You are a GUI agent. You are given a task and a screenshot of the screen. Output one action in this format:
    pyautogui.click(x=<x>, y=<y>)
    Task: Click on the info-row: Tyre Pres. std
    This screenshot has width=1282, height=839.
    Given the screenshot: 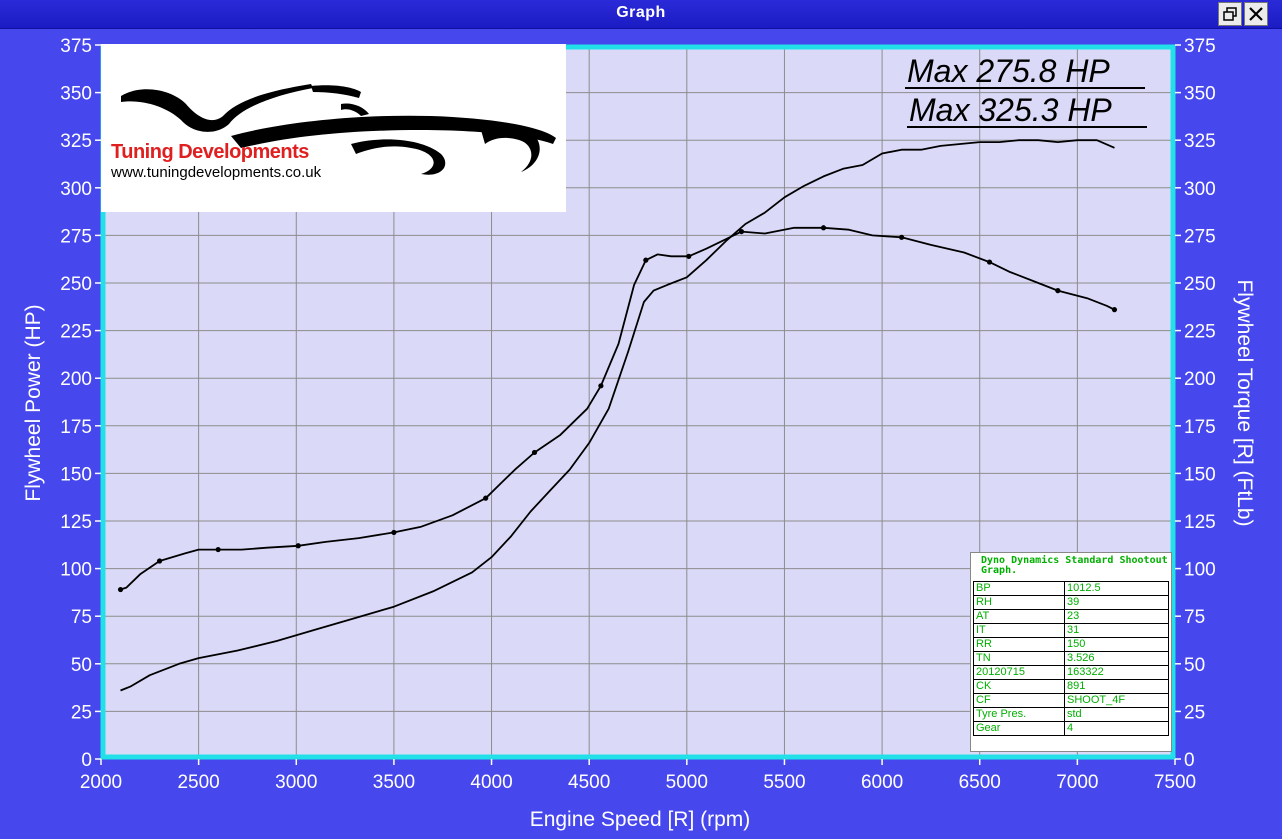 What is the action you would take?
    pyautogui.click(x=1071, y=714)
    